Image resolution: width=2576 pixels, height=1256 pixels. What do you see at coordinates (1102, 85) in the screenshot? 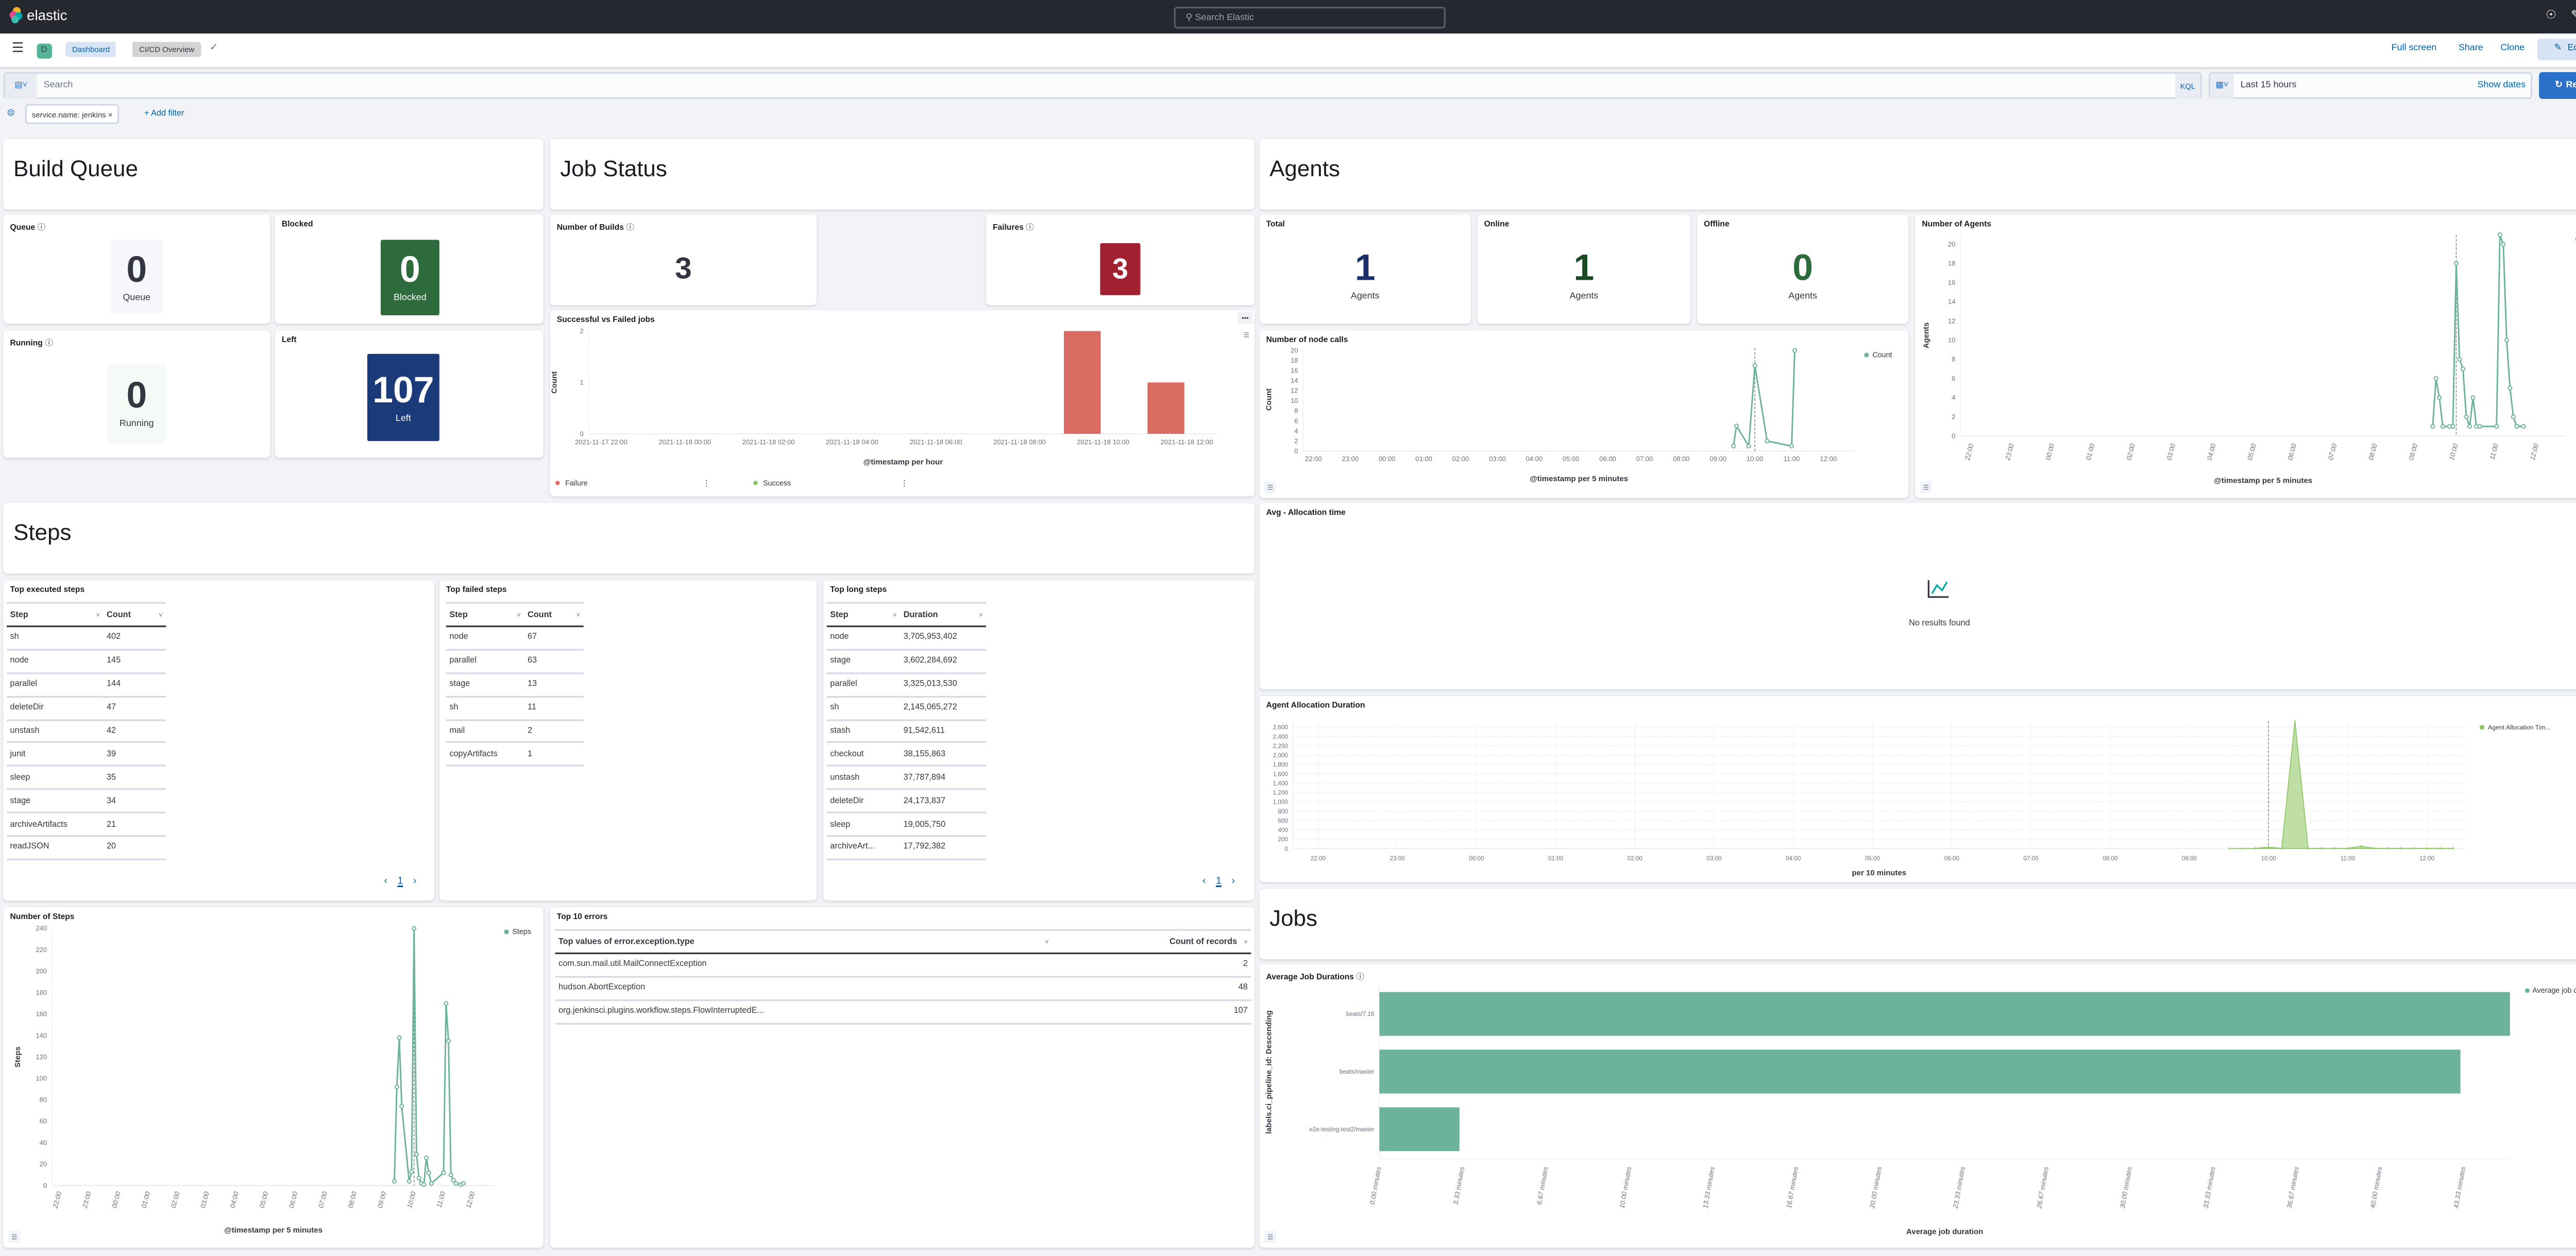
I see `query-input: ▤˅ Search KQL` at bounding box center [1102, 85].